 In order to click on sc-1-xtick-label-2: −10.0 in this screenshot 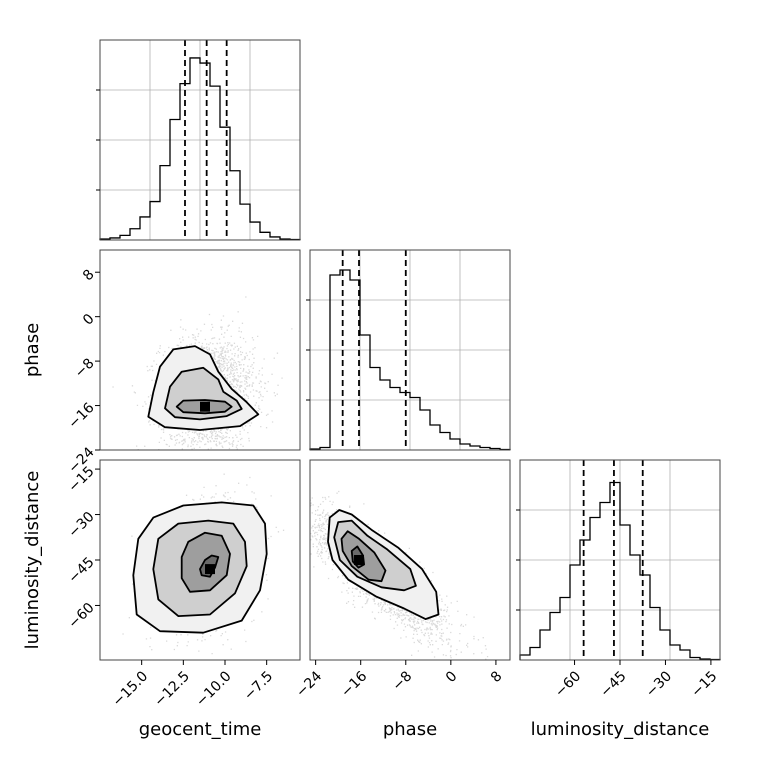, I will do `click(214, 689)`.